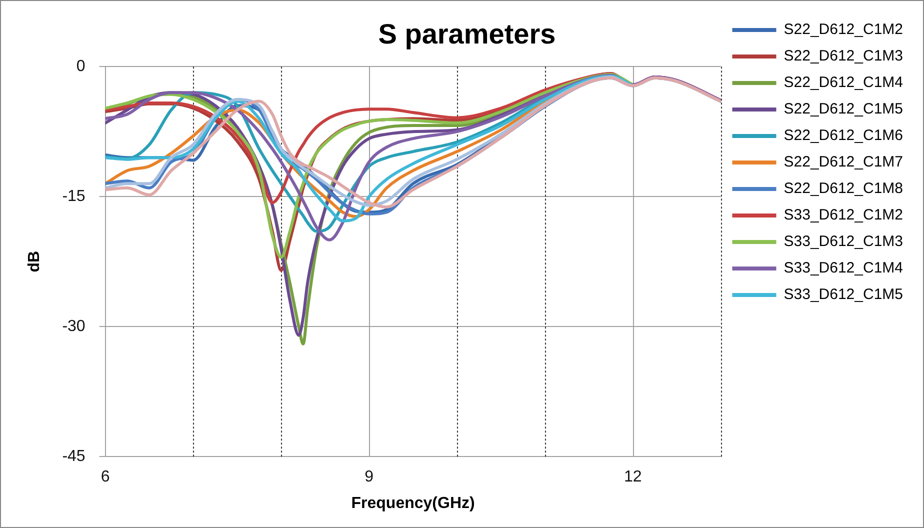 Image resolution: width=924 pixels, height=528 pixels. Describe the element at coordinates (844, 109) in the screenshot. I see `legend-label: S22_D612_C1M5` at that location.